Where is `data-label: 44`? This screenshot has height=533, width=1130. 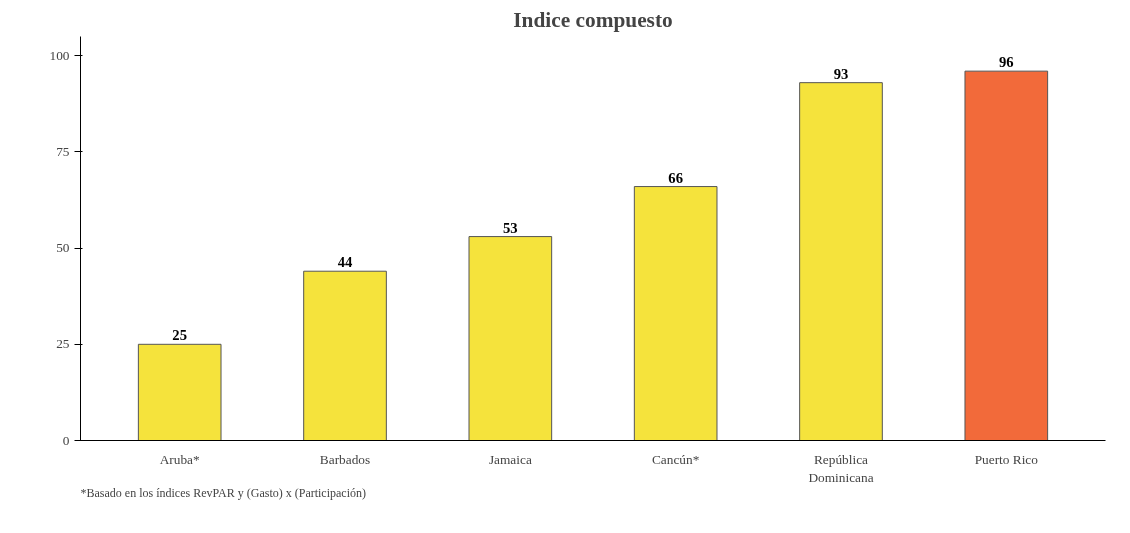
data-label: 44 is located at coordinates (345, 262).